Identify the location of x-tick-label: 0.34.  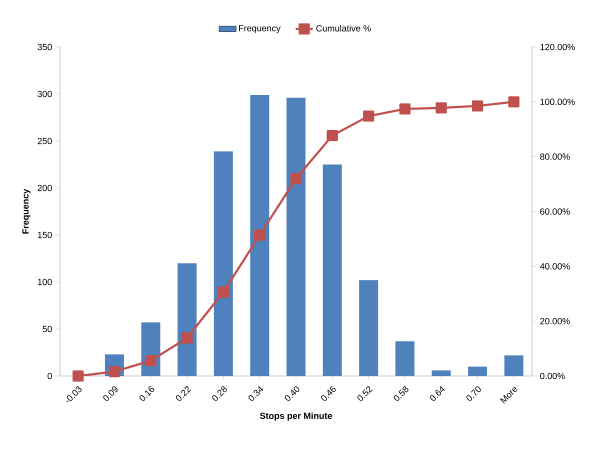
(256, 393).